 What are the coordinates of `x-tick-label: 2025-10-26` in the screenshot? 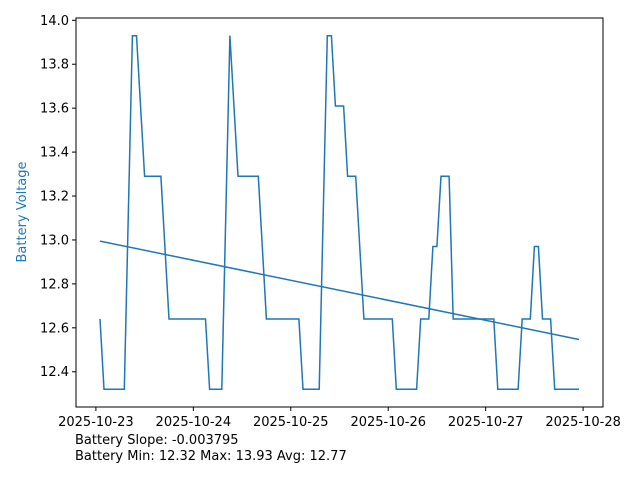 It's located at (388, 422).